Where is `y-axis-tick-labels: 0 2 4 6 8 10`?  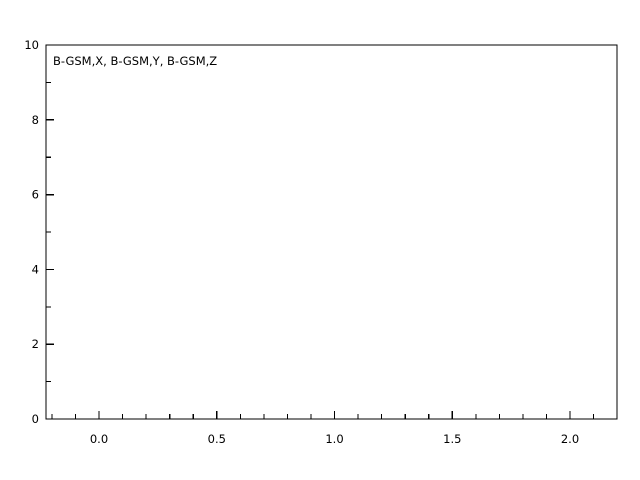 y-axis-tick-labels: 0 2 4 6 8 10 is located at coordinates (31, 232).